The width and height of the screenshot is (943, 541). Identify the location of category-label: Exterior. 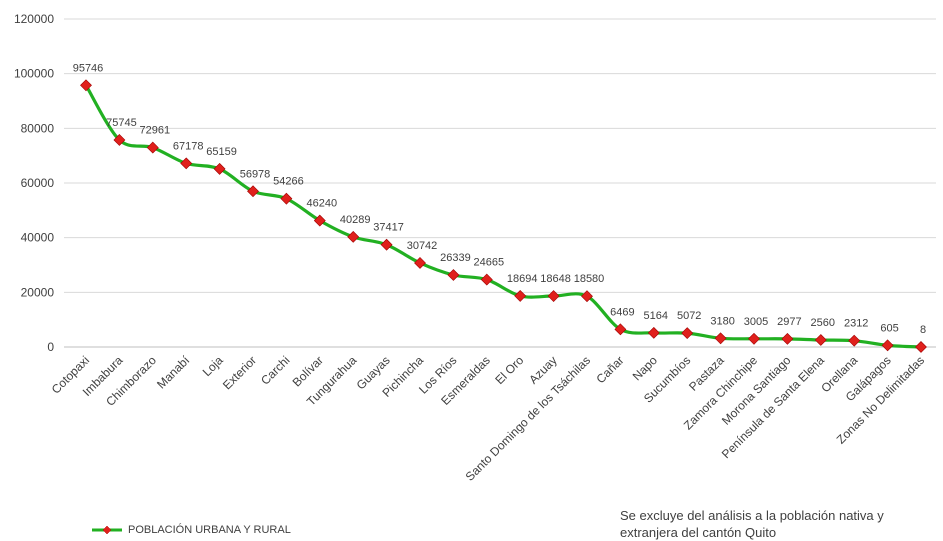
(239, 372).